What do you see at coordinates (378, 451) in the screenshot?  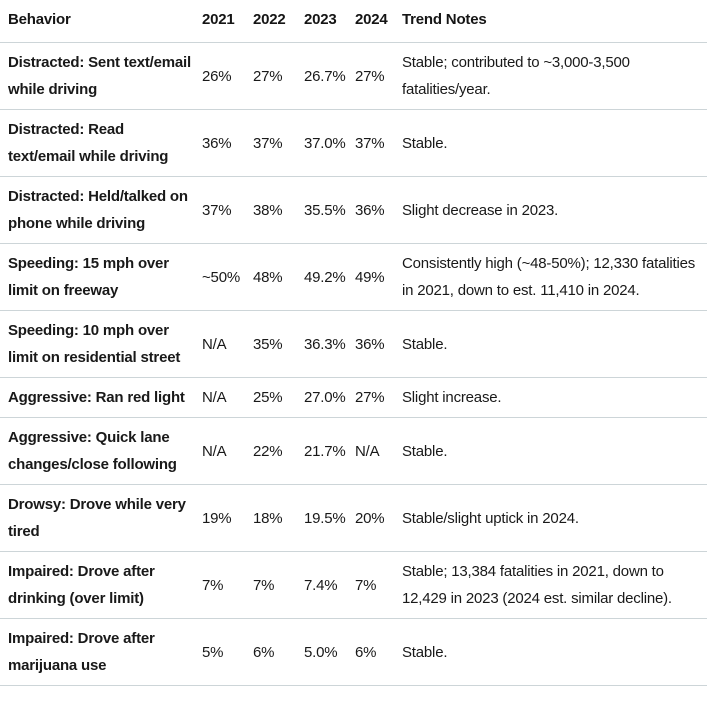 I see `value-2024: N/A` at bounding box center [378, 451].